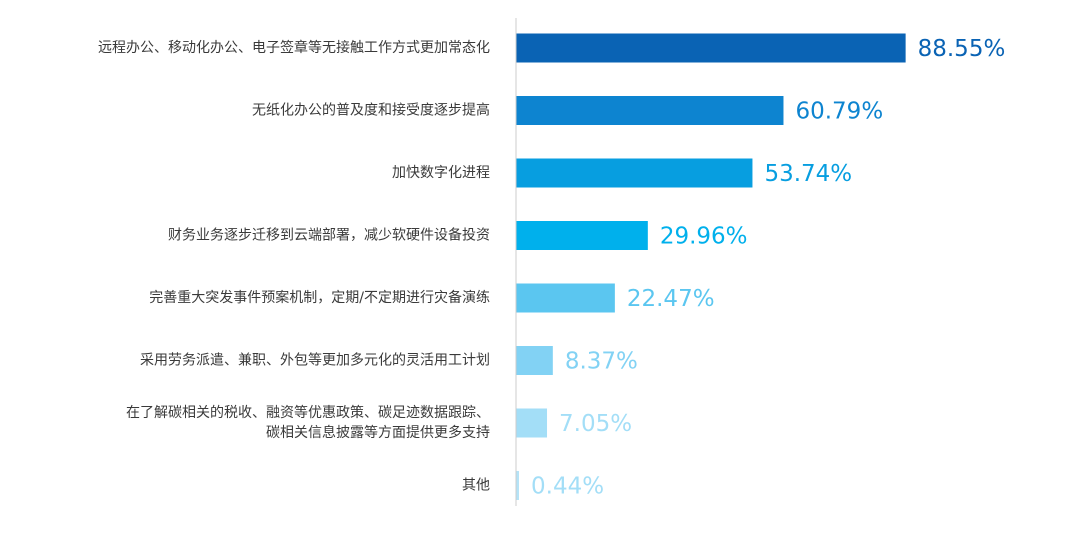 This screenshot has height=537, width=1080. I want to click on value-label: 29.96%, so click(704, 237).